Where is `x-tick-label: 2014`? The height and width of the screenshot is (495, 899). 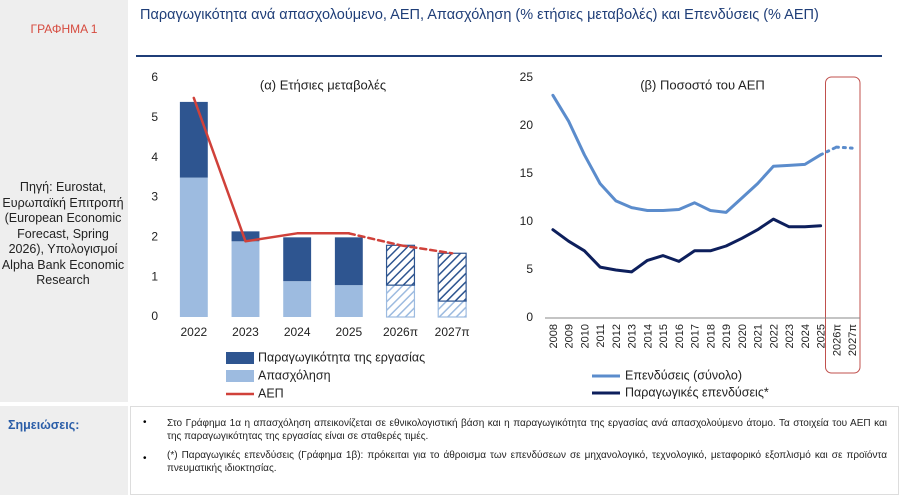
x-tick-label: 2014 is located at coordinates (648, 336).